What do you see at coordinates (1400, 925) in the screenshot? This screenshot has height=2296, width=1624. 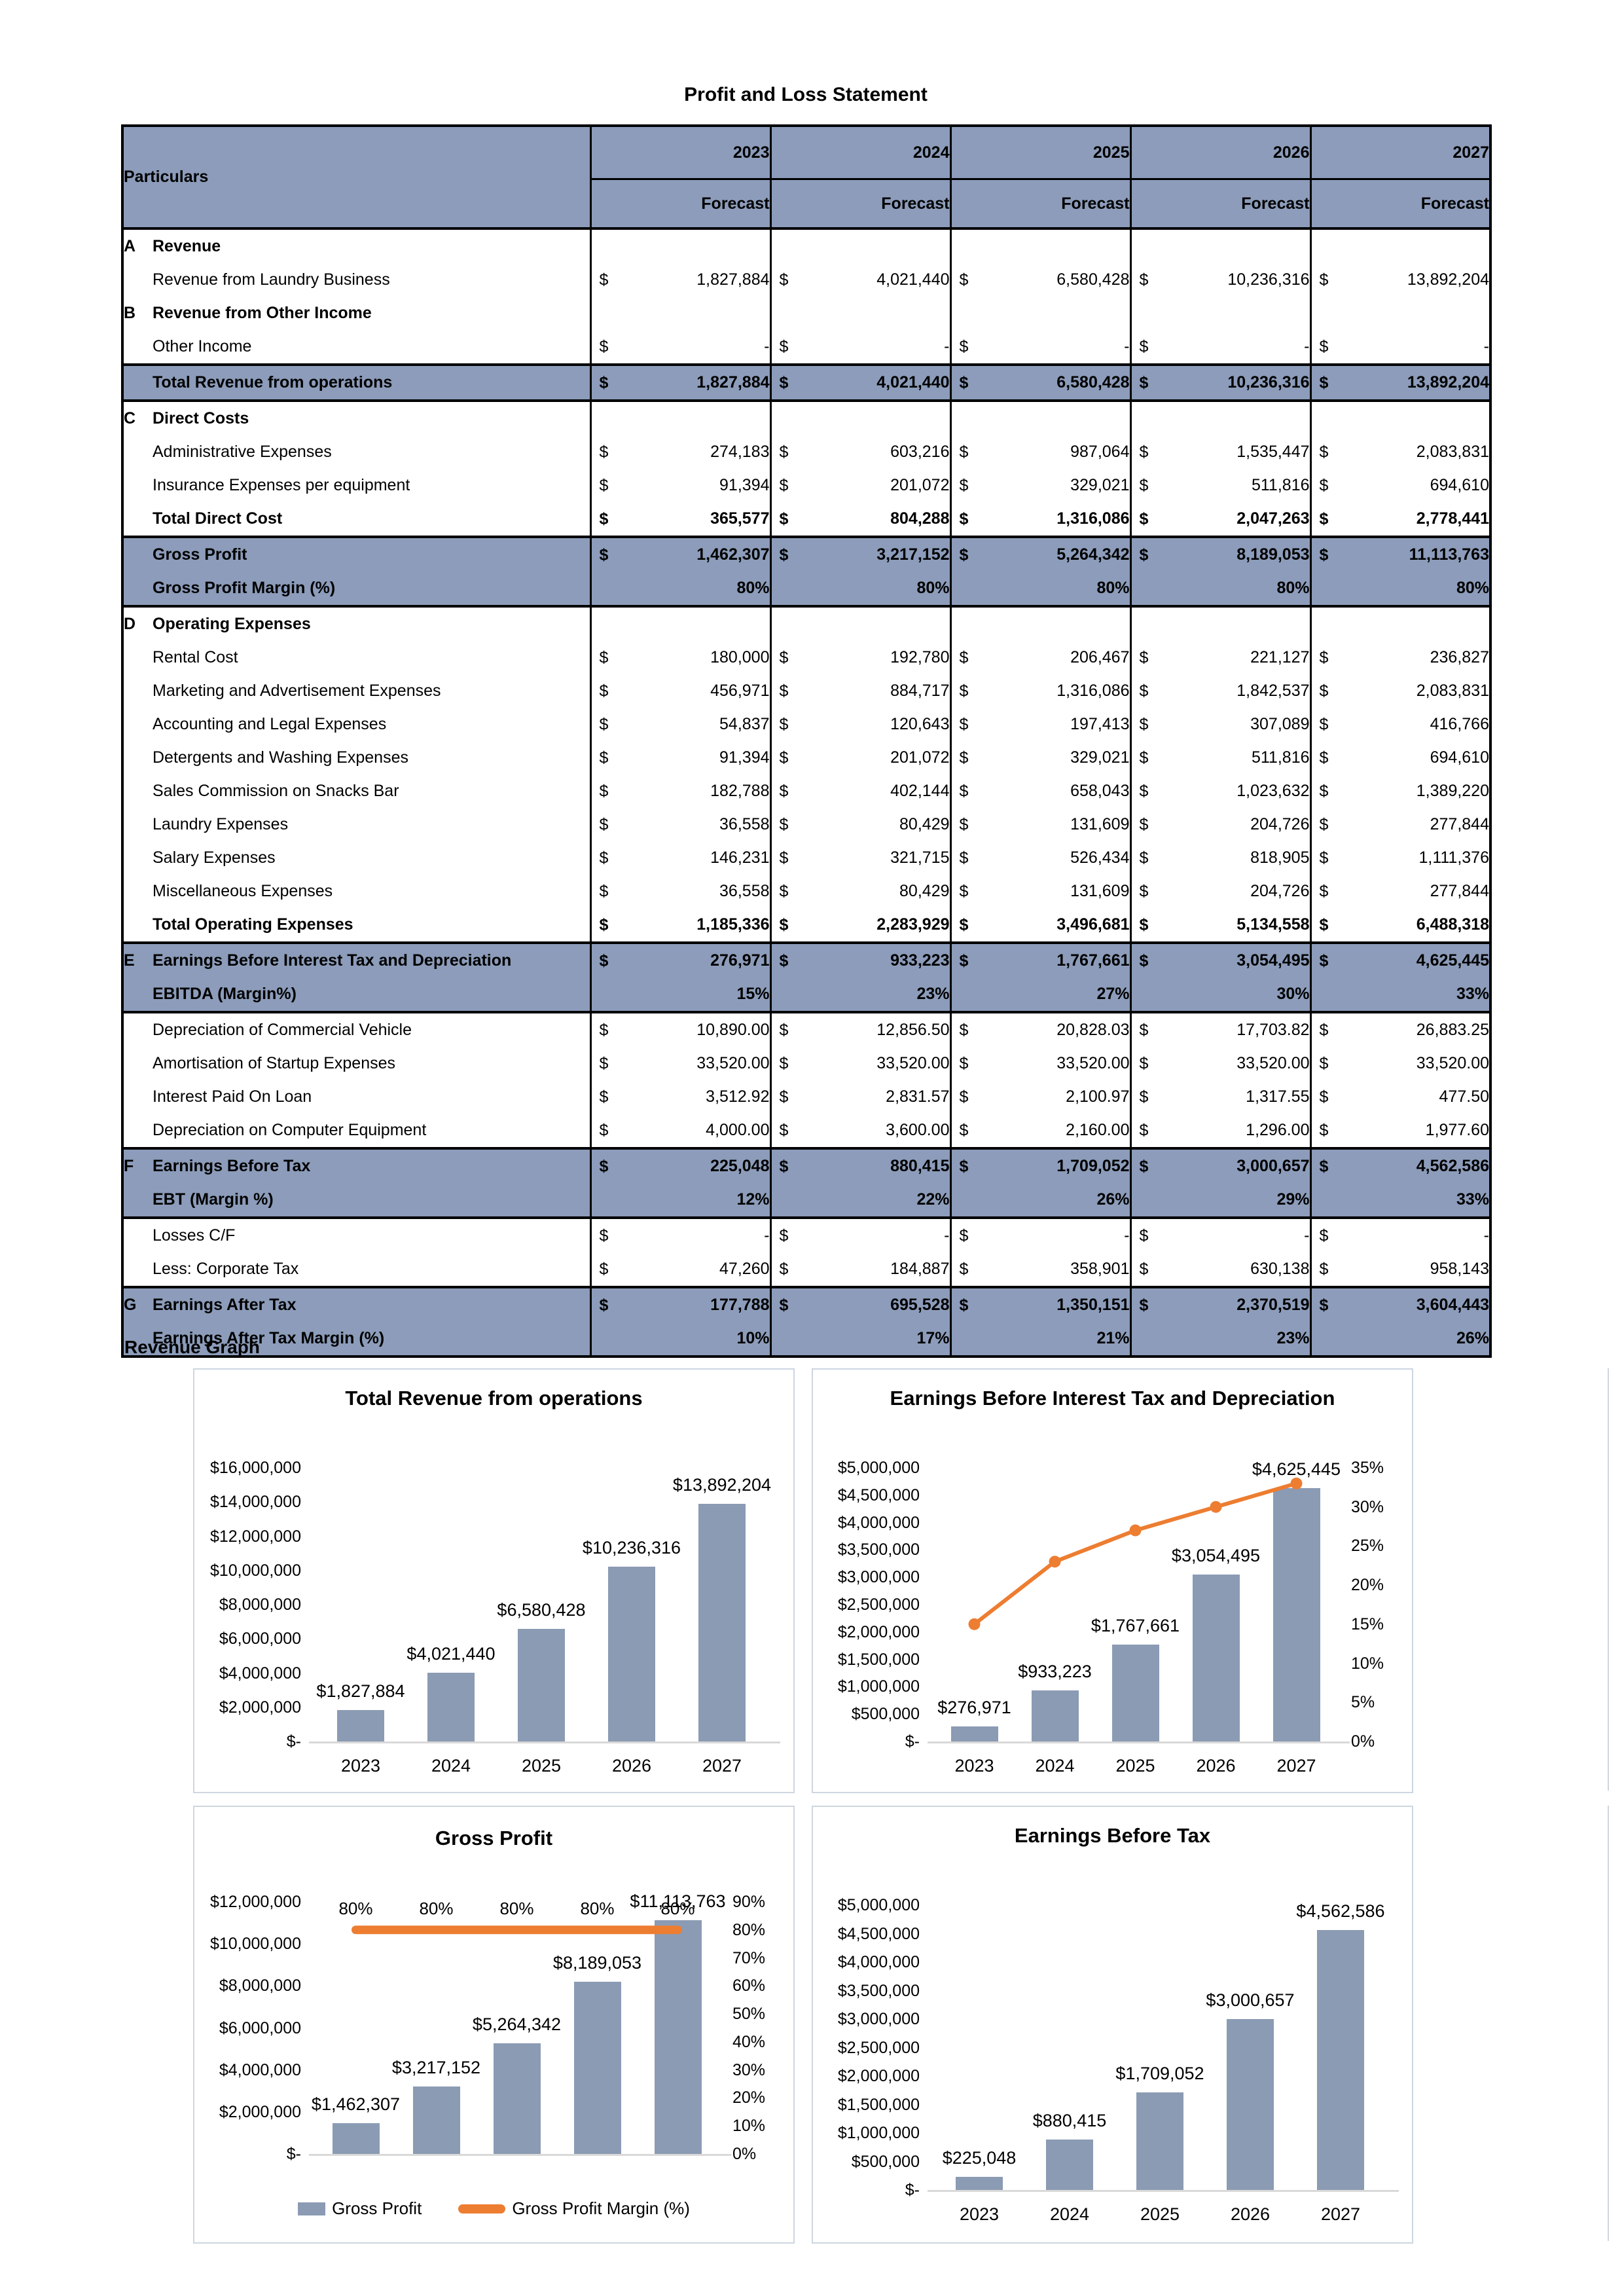 I see `value-cell: $6,488,318` at bounding box center [1400, 925].